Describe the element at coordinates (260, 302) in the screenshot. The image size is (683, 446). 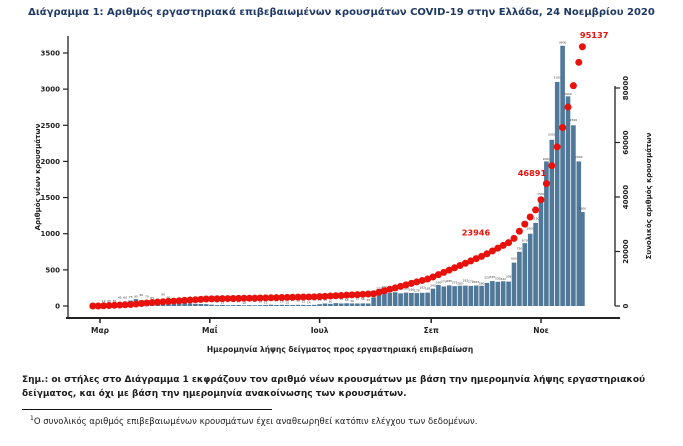
I see `bar-value-label: 12` at that location.